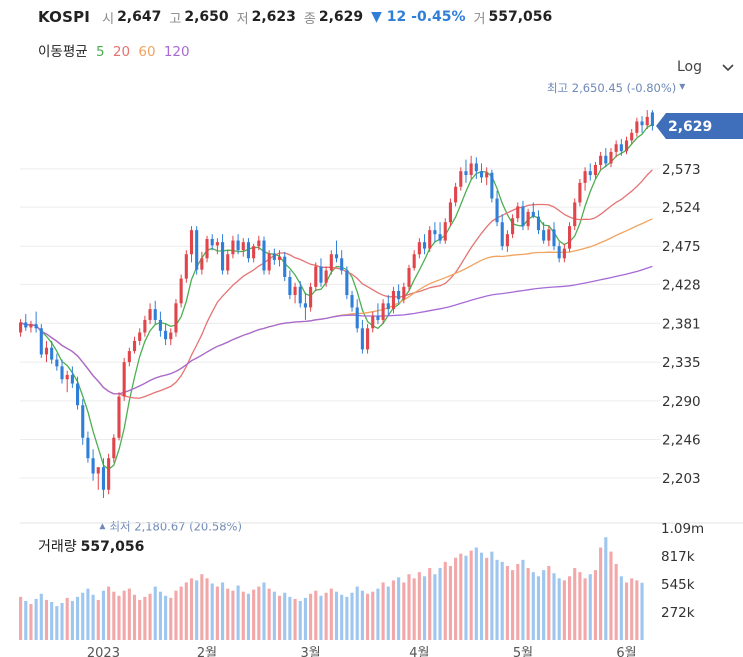 This screenshot has height=657, width=743. Describe the element at coordinates (273, 17) in the screenshot. I see `low-value: 2,623` at that location.